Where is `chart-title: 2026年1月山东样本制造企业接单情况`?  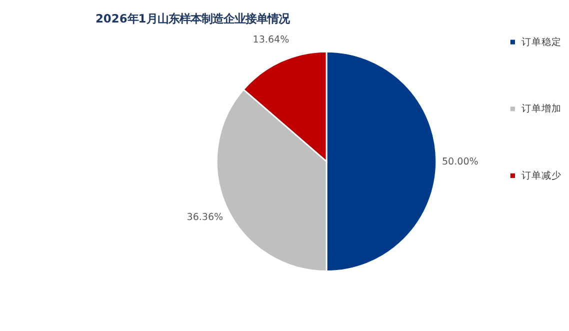
chart-title: 2026年1月山东样本制造企业接单情况 is located at coordinates (192, 19).